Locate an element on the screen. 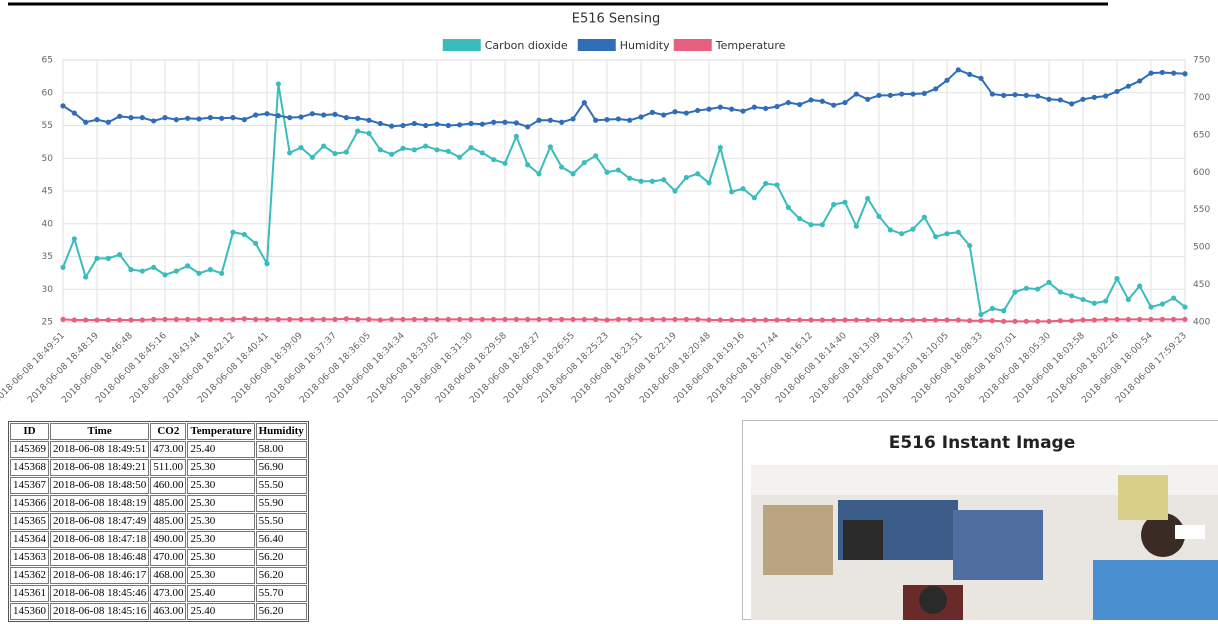 Image resolution: width=1218 pixels, height=624 pixels. table-cell: 55.90 is located at coordinates (281, 503).